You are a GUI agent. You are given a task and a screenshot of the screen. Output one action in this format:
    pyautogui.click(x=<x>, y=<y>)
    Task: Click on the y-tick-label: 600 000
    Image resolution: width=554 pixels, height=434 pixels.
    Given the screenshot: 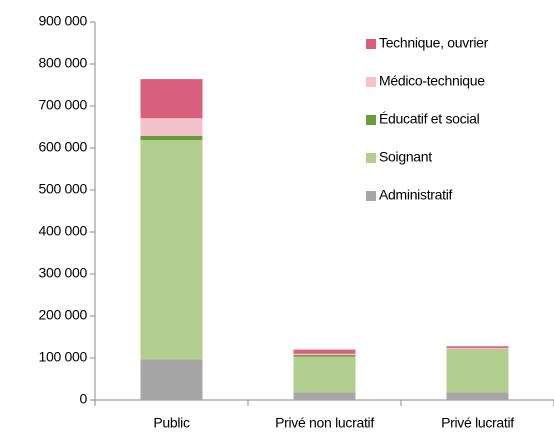 What is the action you would take?
    pyautogui.click(x=62, y=147)
    